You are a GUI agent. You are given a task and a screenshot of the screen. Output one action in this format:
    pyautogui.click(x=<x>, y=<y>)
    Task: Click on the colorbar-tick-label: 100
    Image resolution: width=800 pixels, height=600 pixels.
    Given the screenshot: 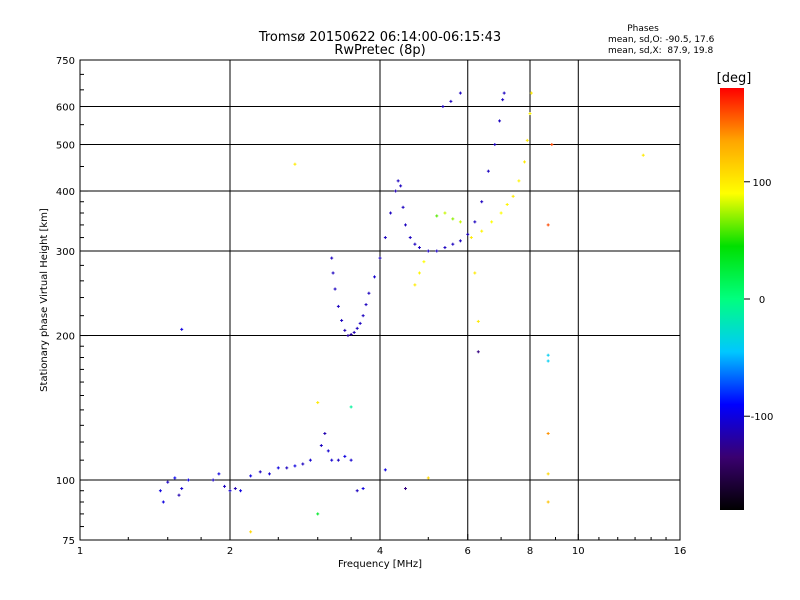 What is the action you would take?
    pyautogui.click(x=761, y=183)
    